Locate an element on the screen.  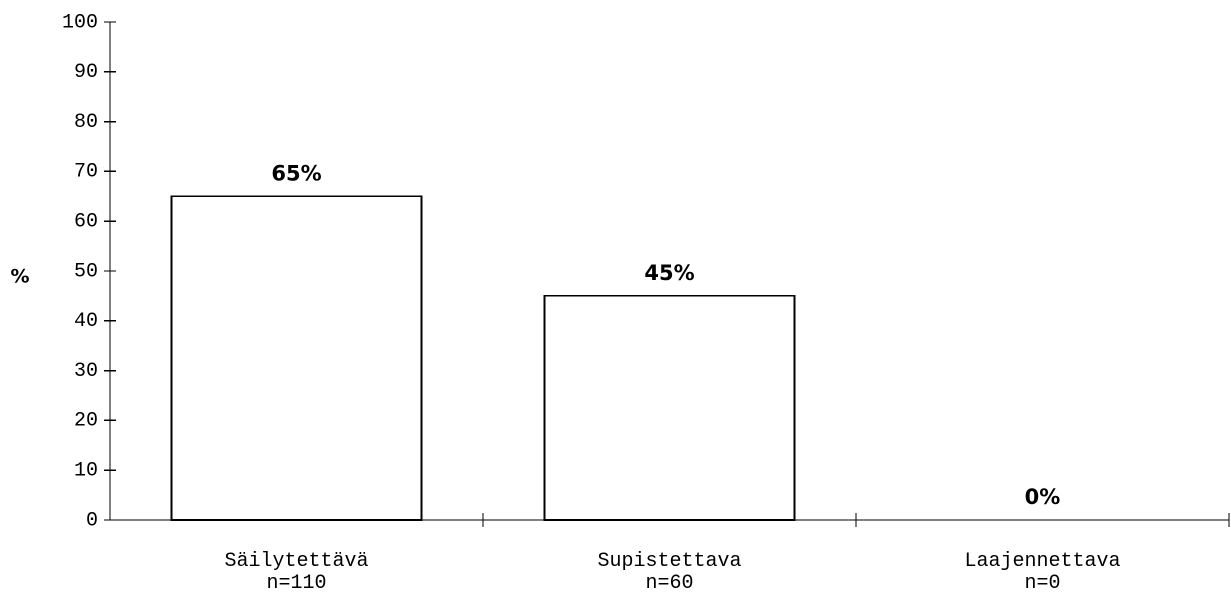
category-label: Laajennettava is located at coordinates (1042, 561).